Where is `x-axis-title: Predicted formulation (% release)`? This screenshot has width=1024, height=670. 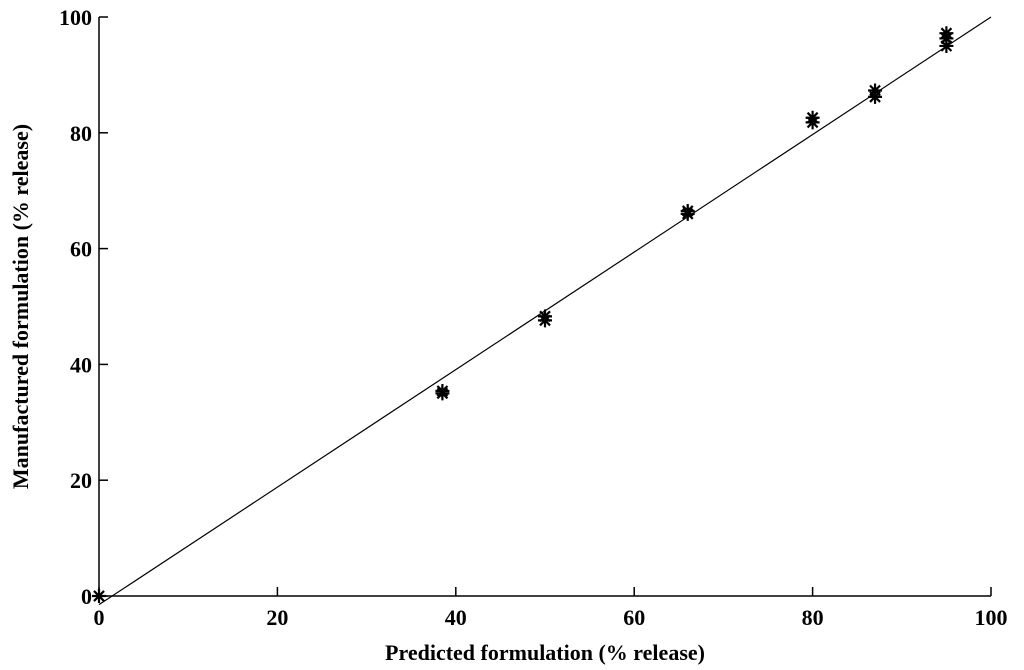 x-axis-title: Predicted formulation (% release) is located at coordinates (545, 652).